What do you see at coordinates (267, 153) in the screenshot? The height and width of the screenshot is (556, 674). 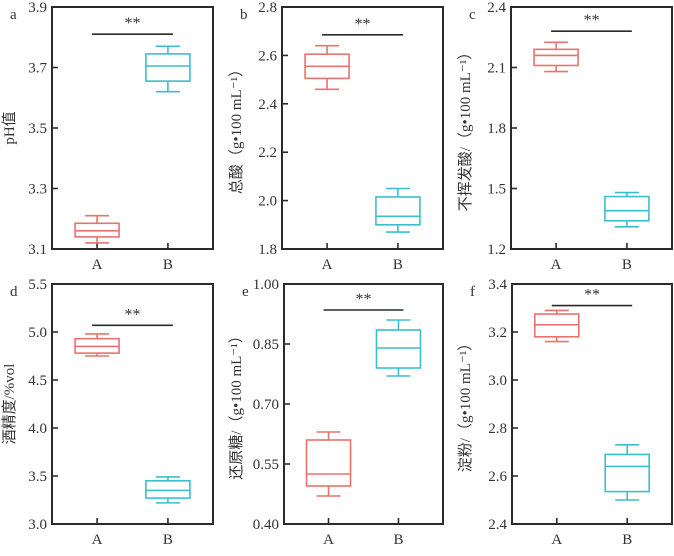 I see `y-tick-label: 2.2` at bounding box center [267, 153].